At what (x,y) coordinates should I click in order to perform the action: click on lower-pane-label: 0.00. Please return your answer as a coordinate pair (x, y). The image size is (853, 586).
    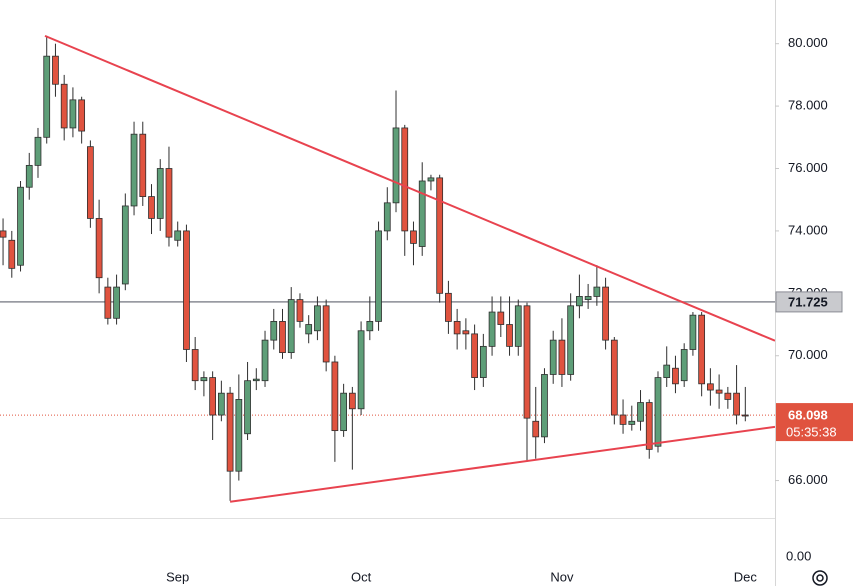
    Looking at the image, I should click on (798, 555).